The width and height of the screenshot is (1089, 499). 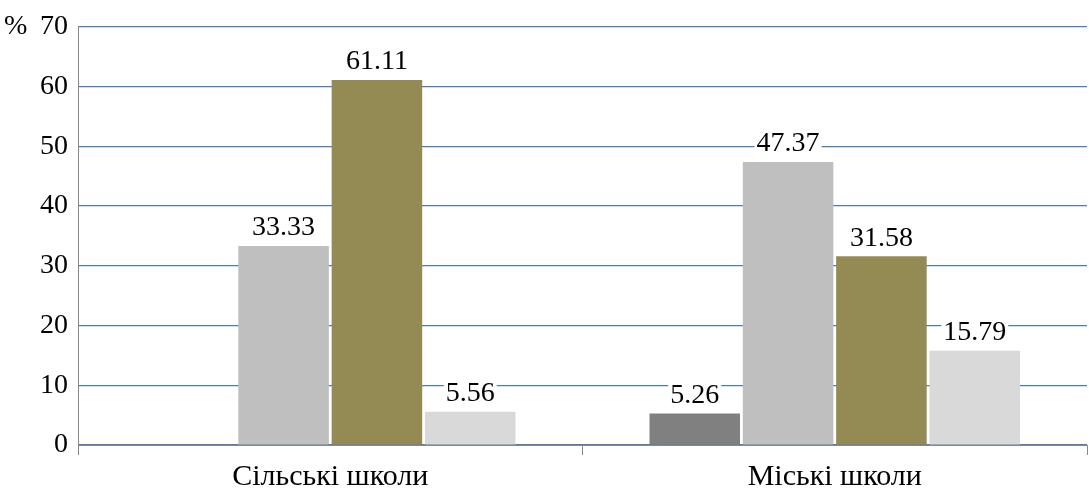 What do you see at coordinates (788, 142) in the screenshot?
I see `data-label: 47.37` at bounding box center [788, 142].